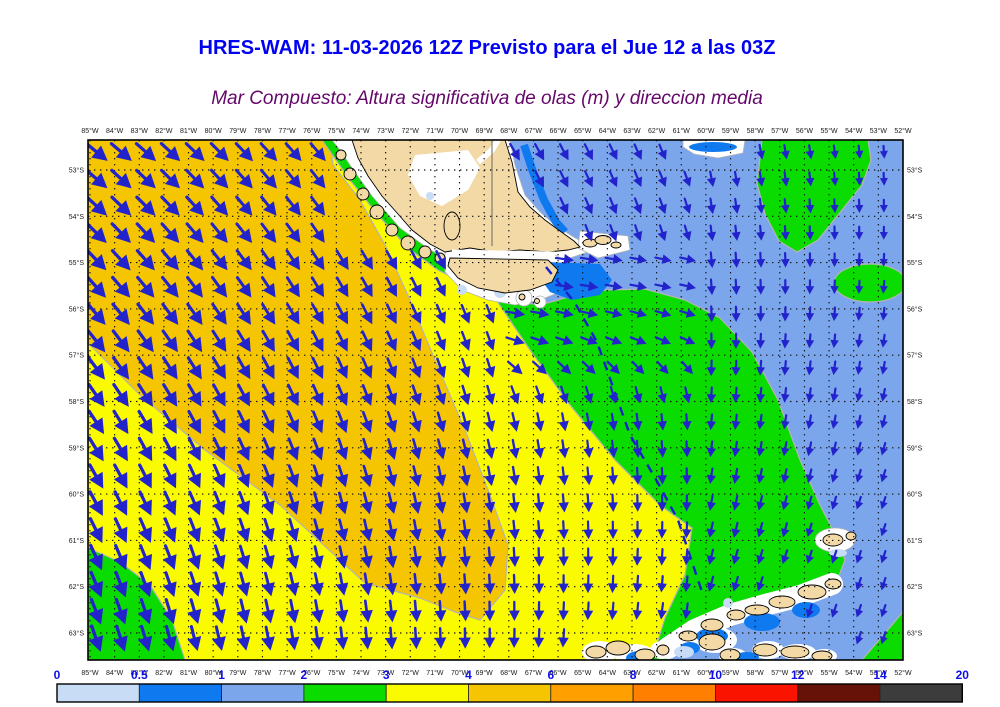 The image size is (1000, 707). Describe the element at coordinates (411, 131) in the screenshot. I see `lon-label-top: 72°W` at that location.